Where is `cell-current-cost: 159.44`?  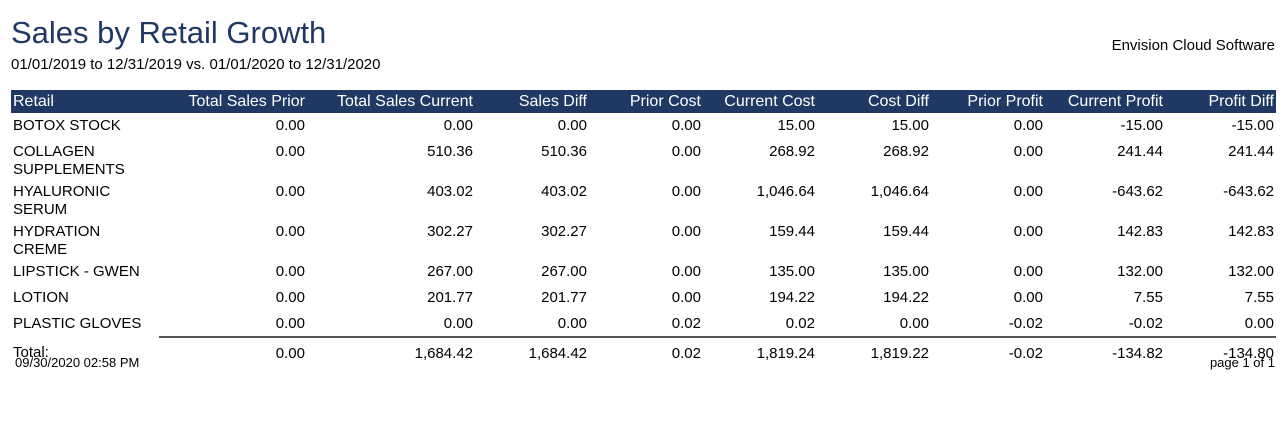 cell-current-cost: 159.44 is located at coordinates (792, 231).